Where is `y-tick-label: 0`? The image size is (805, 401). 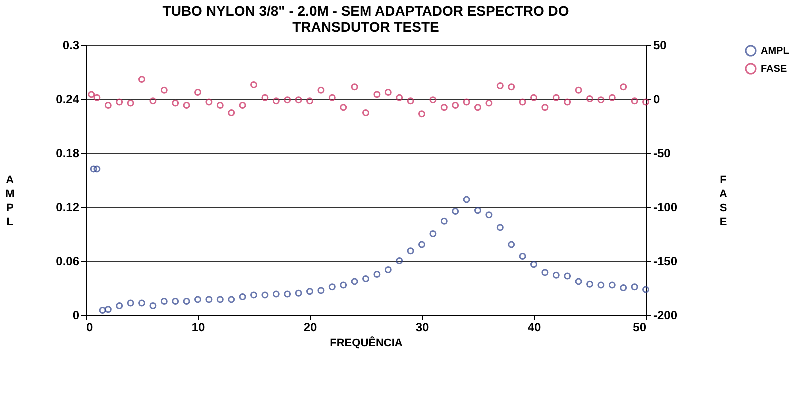
y-tick-label: 0 is located at coordinates (76, 315).